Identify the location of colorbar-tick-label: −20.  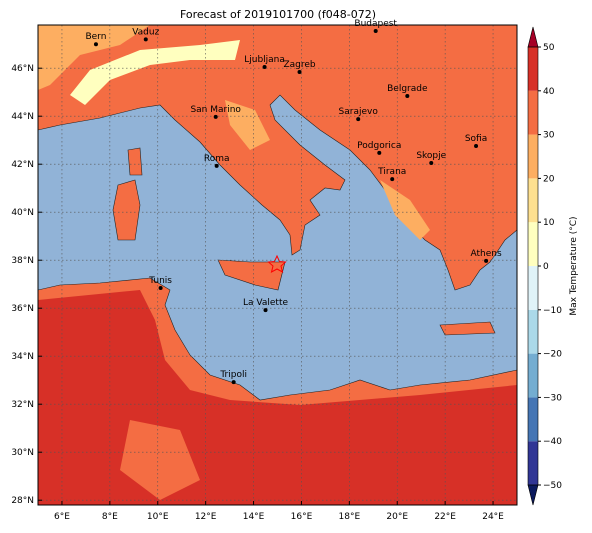
(552, 355).